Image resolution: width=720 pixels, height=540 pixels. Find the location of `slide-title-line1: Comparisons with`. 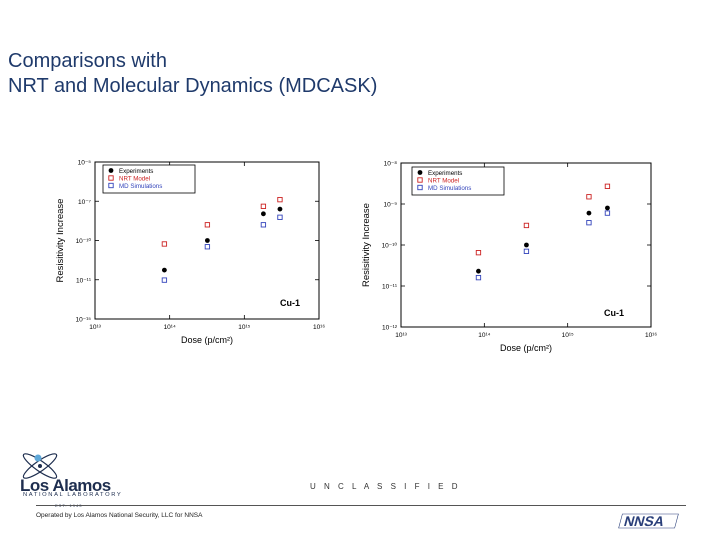

slide-title-line1: Comparisons with is located at coordinates (87, 61).